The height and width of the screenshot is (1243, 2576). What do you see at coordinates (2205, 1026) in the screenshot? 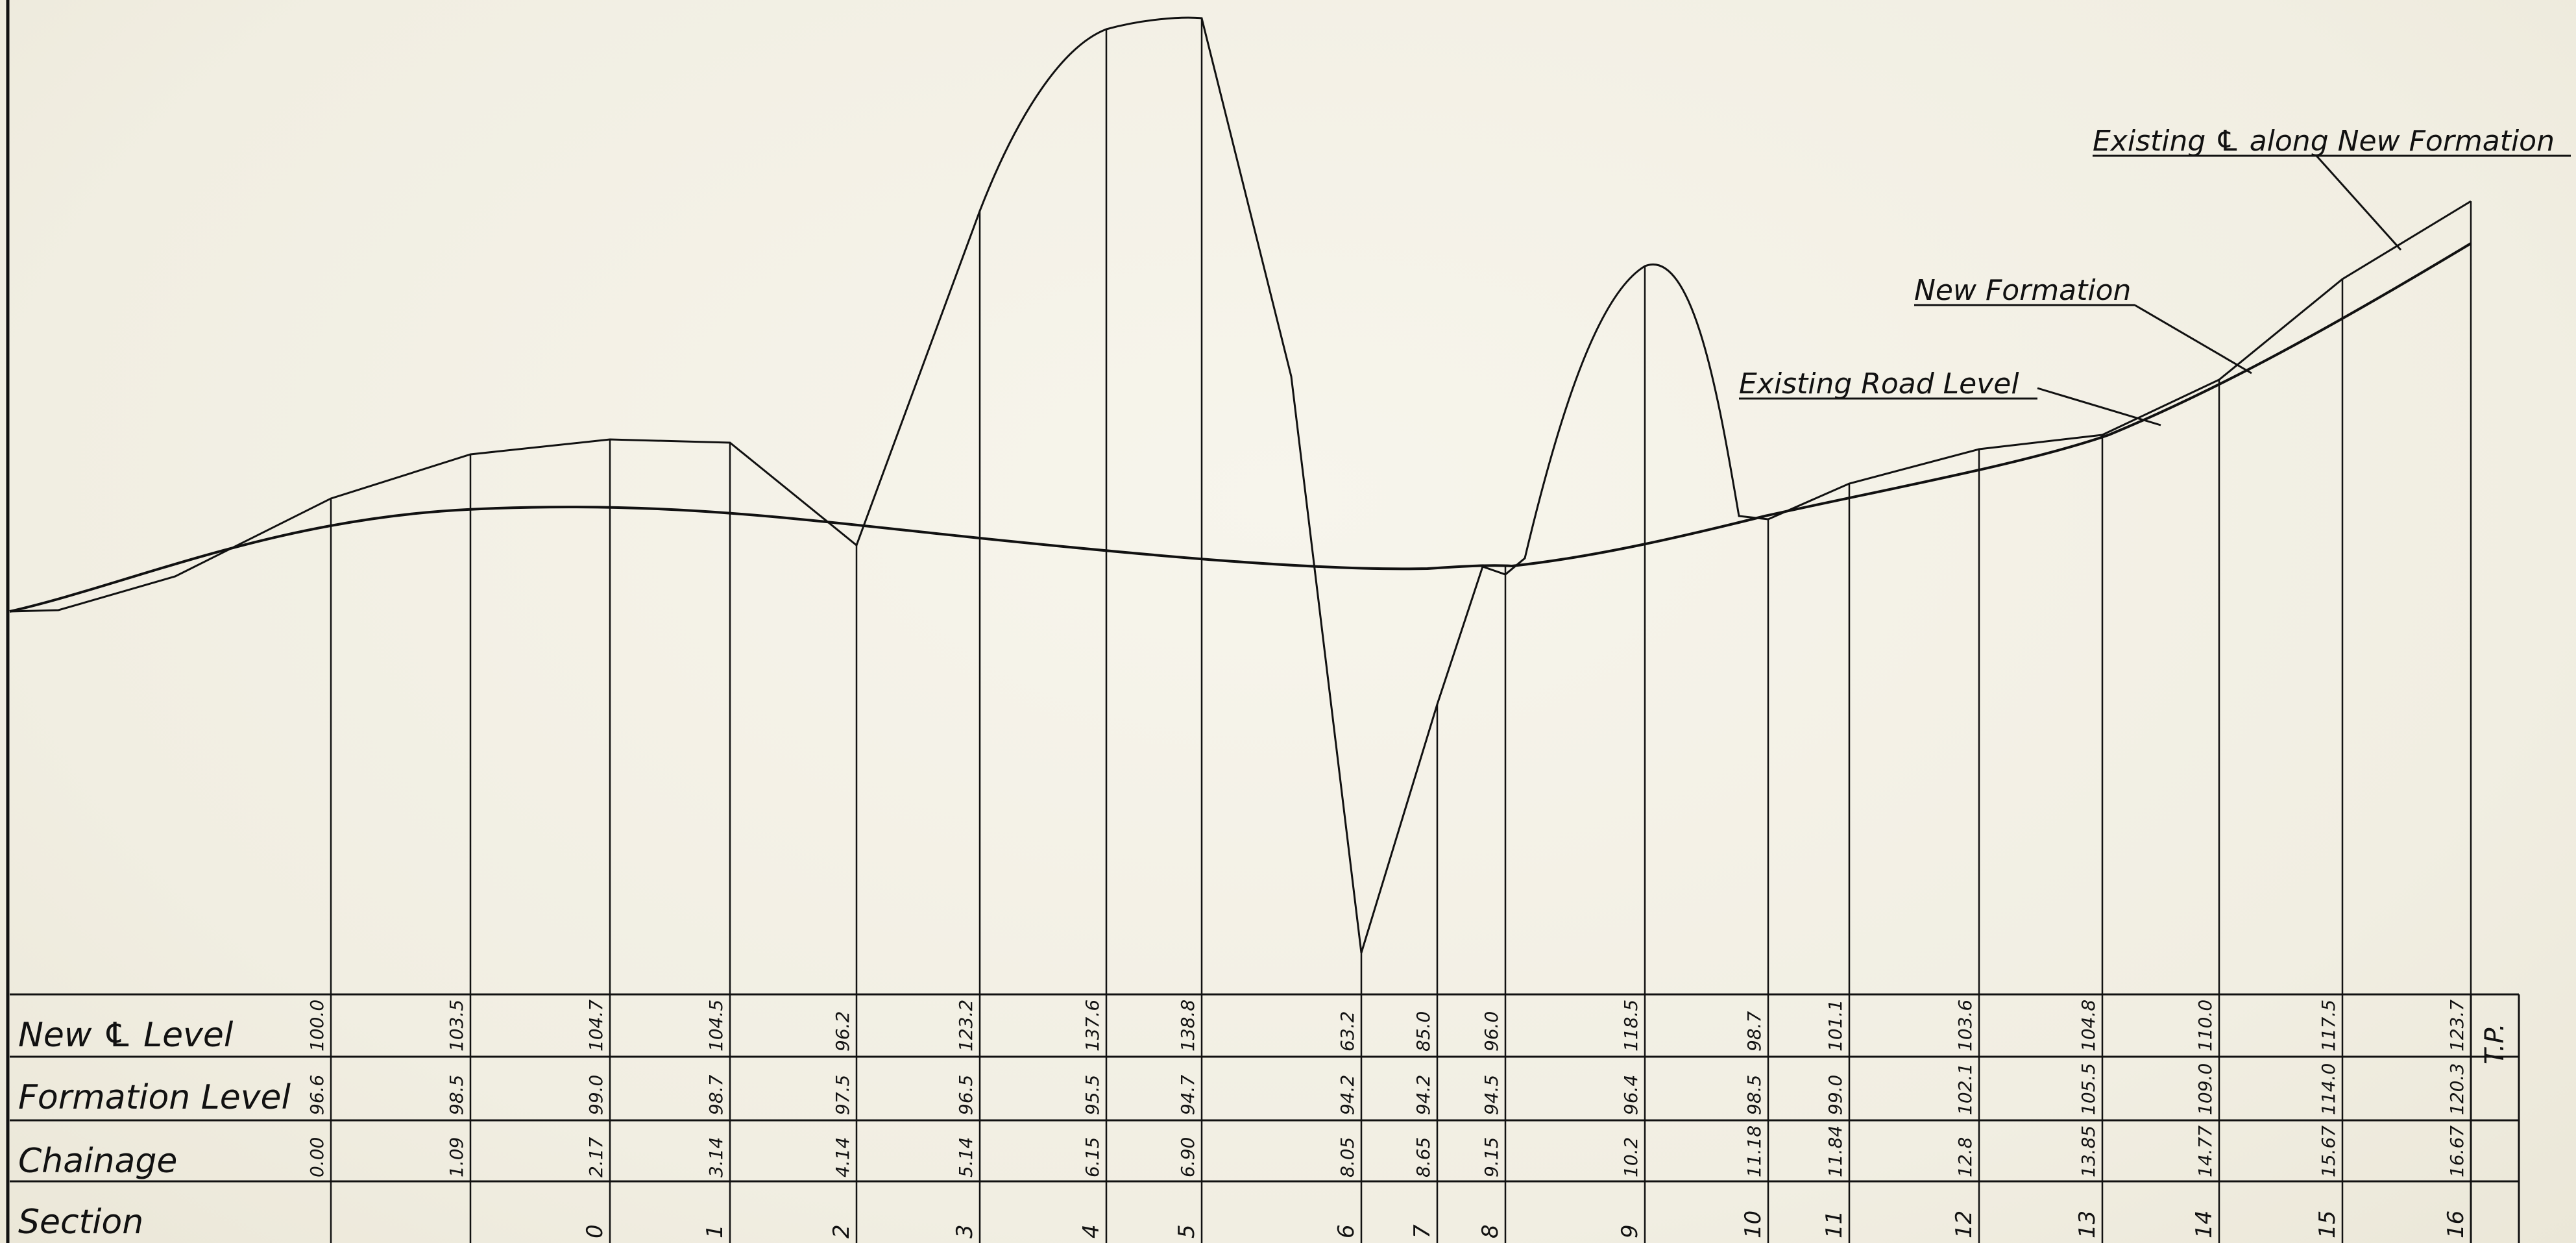
I see `new-cl-level-value: 110.0` at bounding box center [2205, 1026].